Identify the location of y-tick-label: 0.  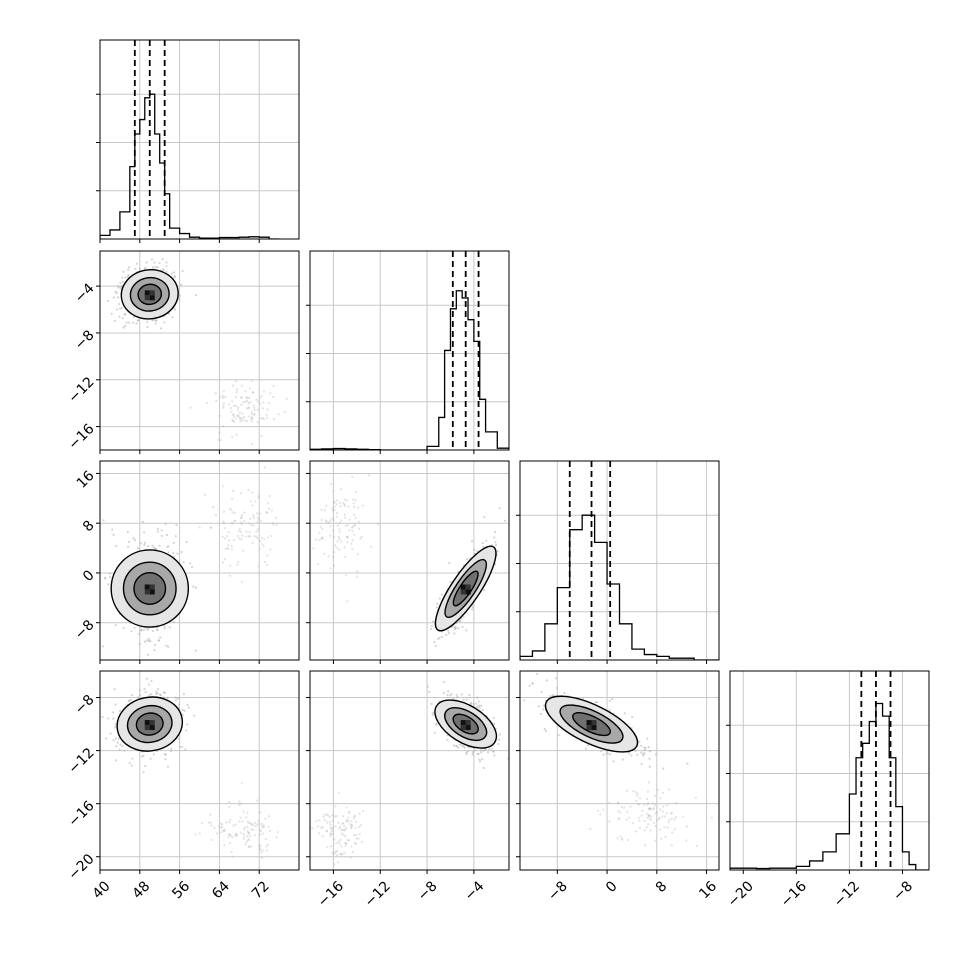
(89, 576).